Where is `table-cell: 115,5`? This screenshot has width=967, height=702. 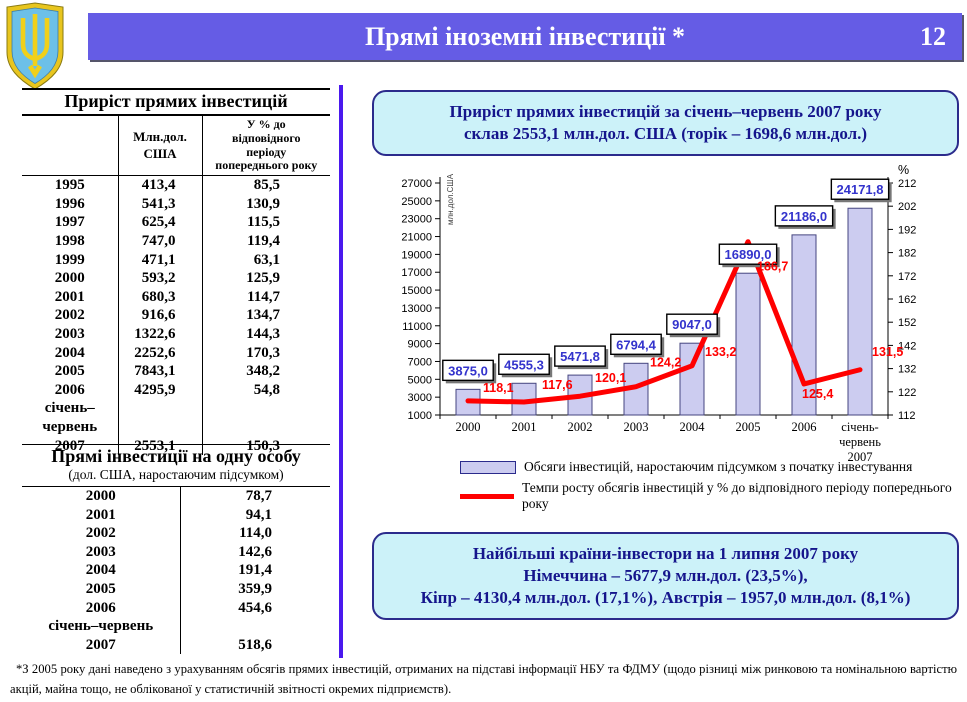
table-cell: 115,5 is located at coordinates (265, 222).